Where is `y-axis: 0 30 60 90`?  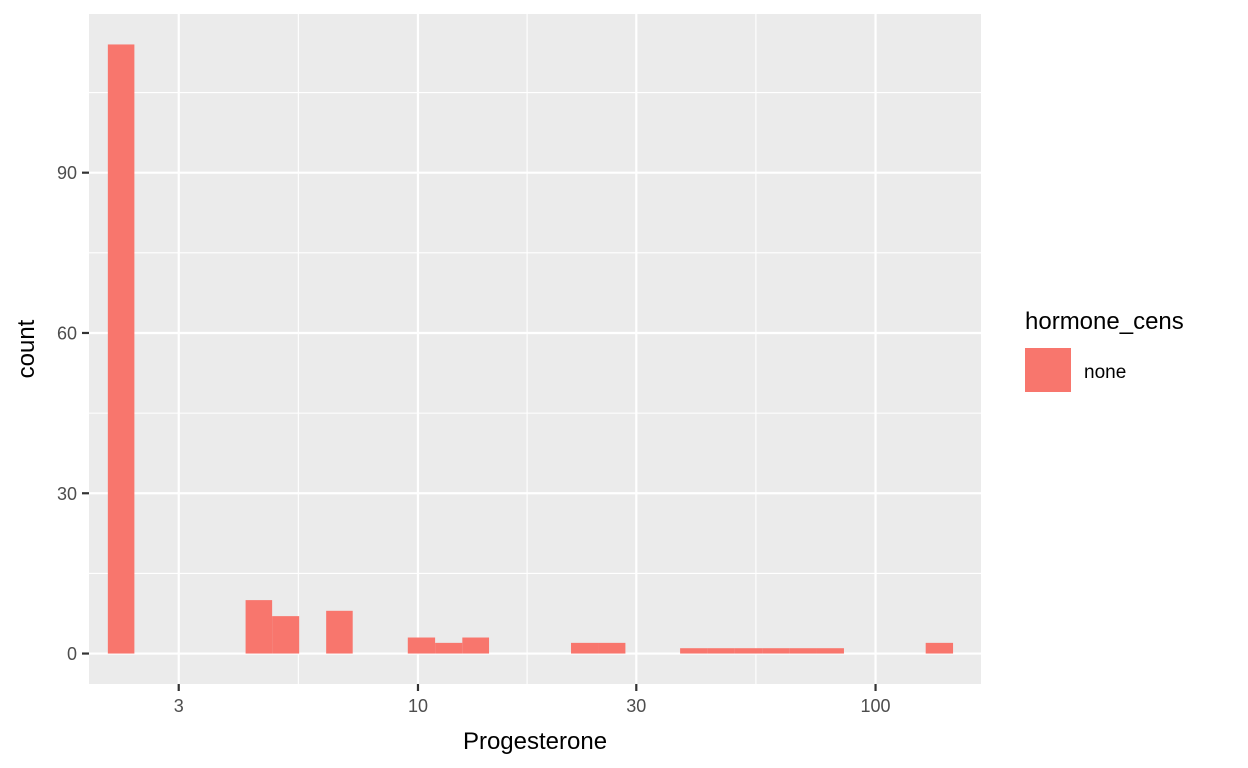 y-axis: 0 30 60 90 is located at coordinates (73, 413).